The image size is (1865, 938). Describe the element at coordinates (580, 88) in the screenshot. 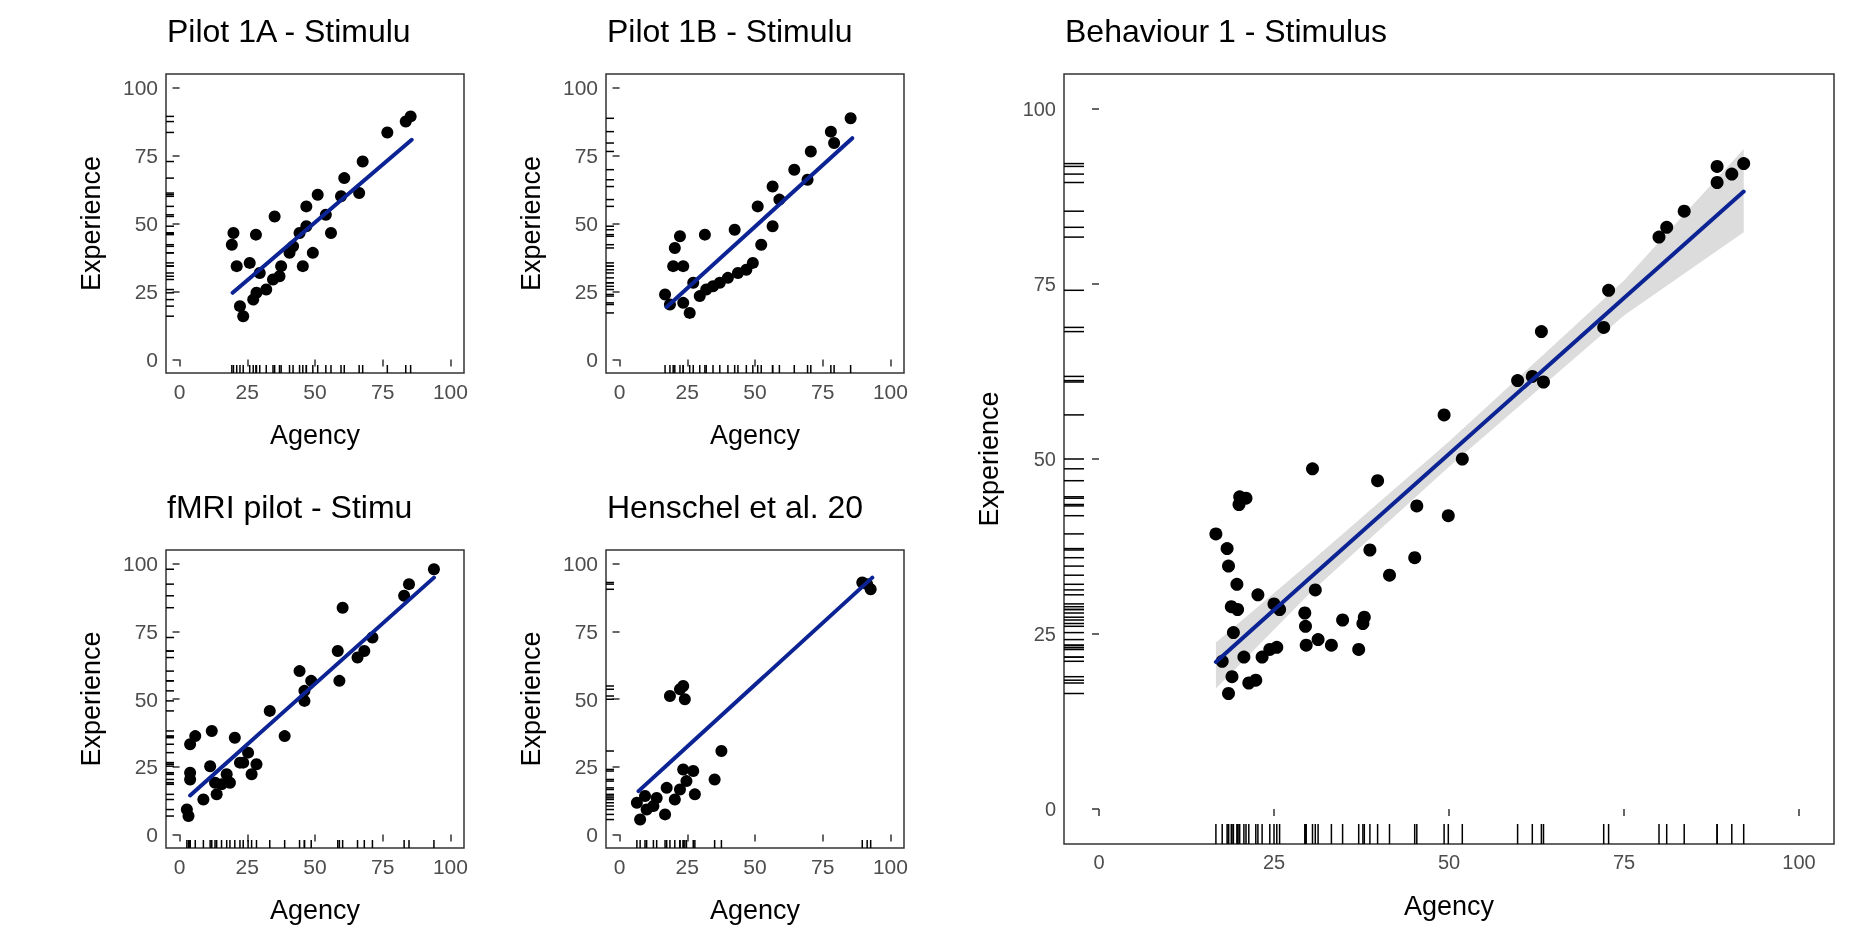

I see `y-tick-label: 100` at that location.